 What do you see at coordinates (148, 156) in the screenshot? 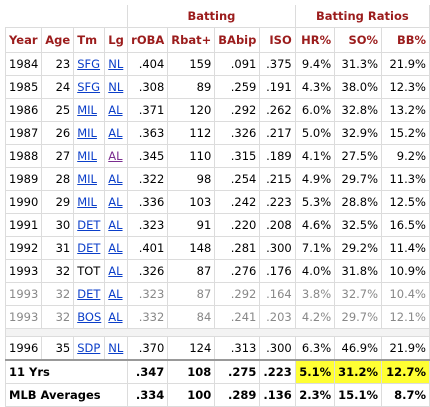
I see `cell: .345` at bounding box center [148, 156].